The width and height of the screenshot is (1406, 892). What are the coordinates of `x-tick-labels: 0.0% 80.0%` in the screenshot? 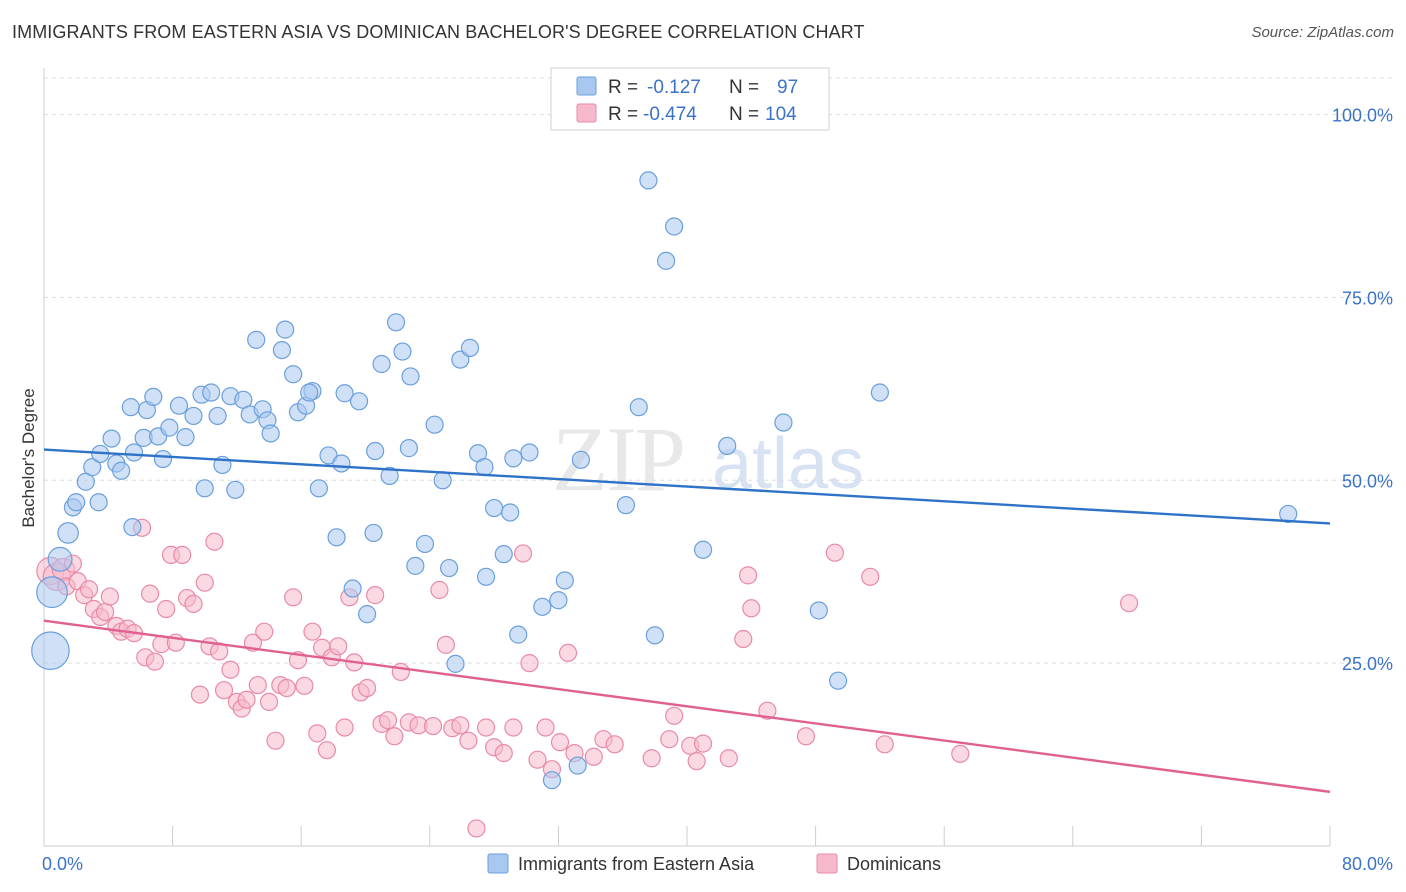 It's located at (717, 864).